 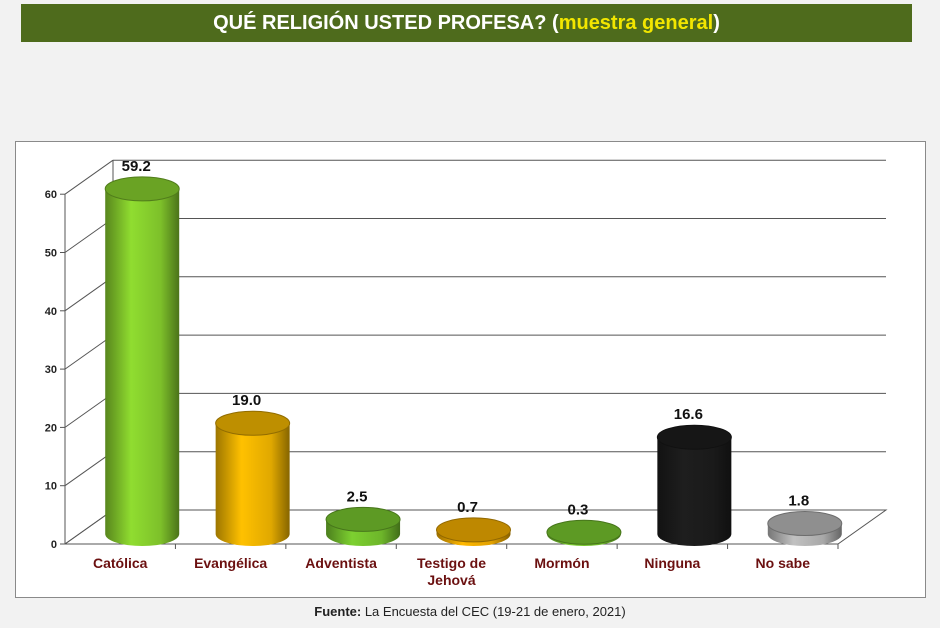 What do you see at coordinates (338, 611) in the screenshot?
I see `source-label: Fuente:` at bounding box center [338, 611].